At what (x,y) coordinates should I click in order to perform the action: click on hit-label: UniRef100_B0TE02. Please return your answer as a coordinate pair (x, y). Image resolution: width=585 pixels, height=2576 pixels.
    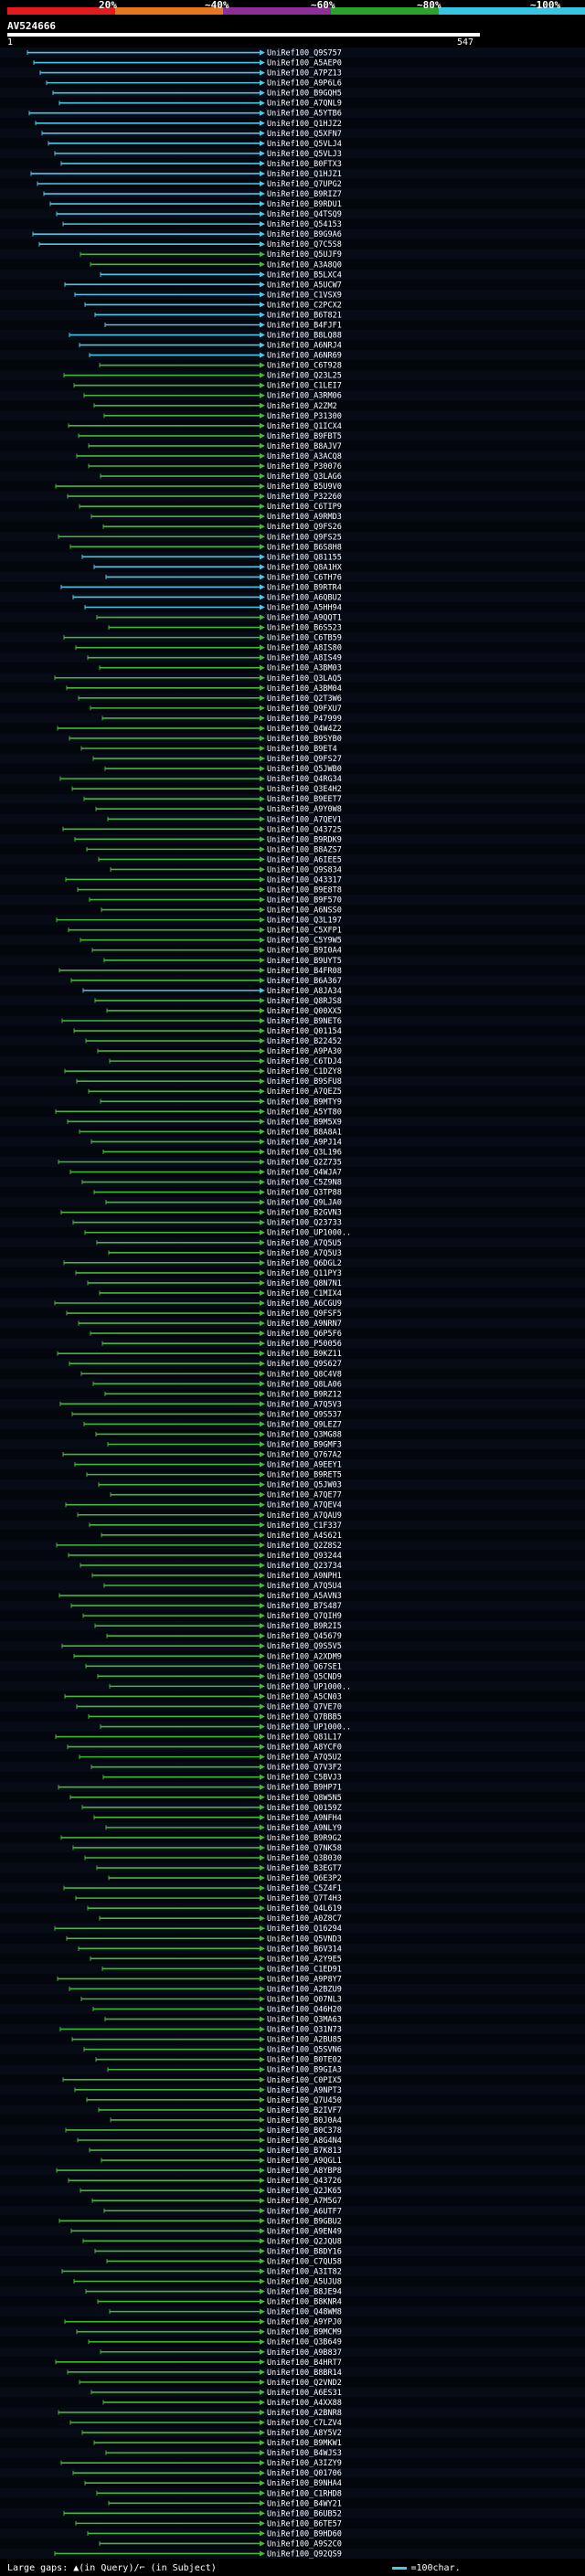
    Looking at the image, I should click on (304, 2060).